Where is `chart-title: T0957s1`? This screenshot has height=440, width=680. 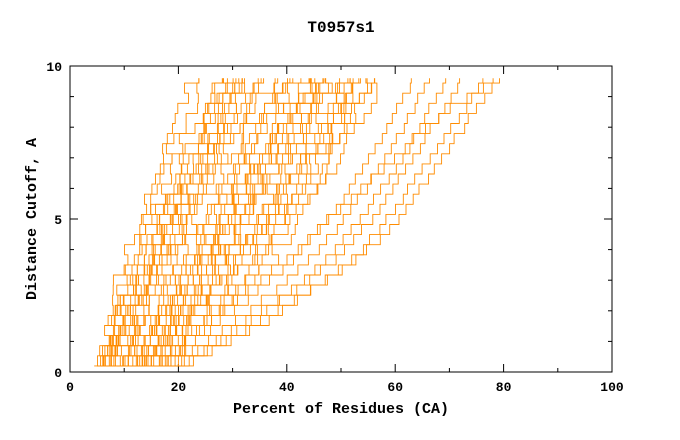
chart-title: T0957s1 is located at coordinates (340, 28).